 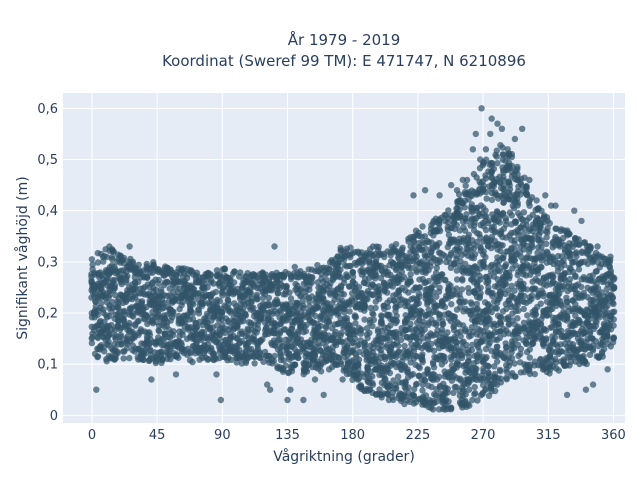 I want to click on x-tick-label: 180, so click(x=352, y=435).